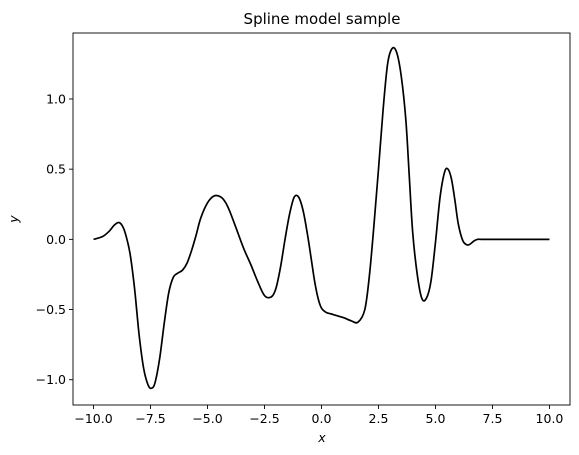 This screenshot has width=579, height=455. Describe the element at coordinates (13, 219) in the screenshot. I see `y-axis-title: y` at that location.